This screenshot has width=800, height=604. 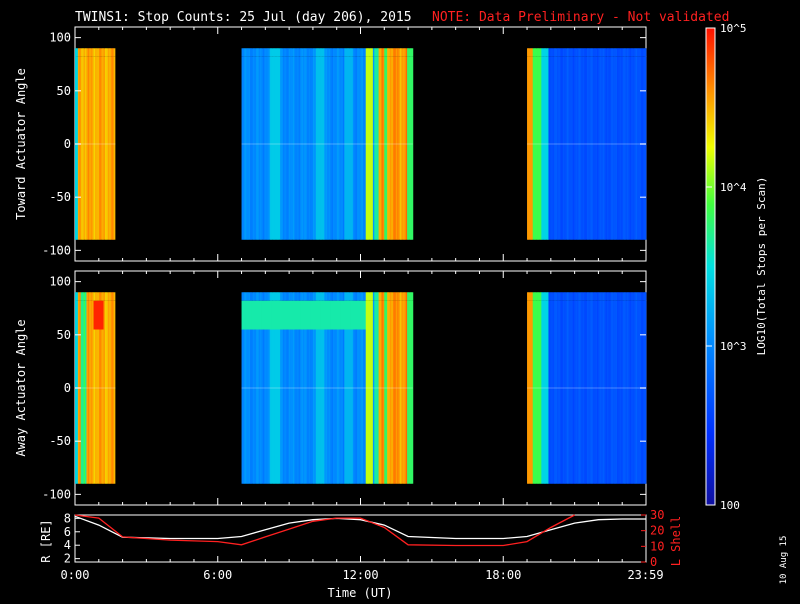 What do you see at coordinates (653, 562) in the screenshot?
I see `lshell-tick-label: 0` at bounding box center [653, 562].